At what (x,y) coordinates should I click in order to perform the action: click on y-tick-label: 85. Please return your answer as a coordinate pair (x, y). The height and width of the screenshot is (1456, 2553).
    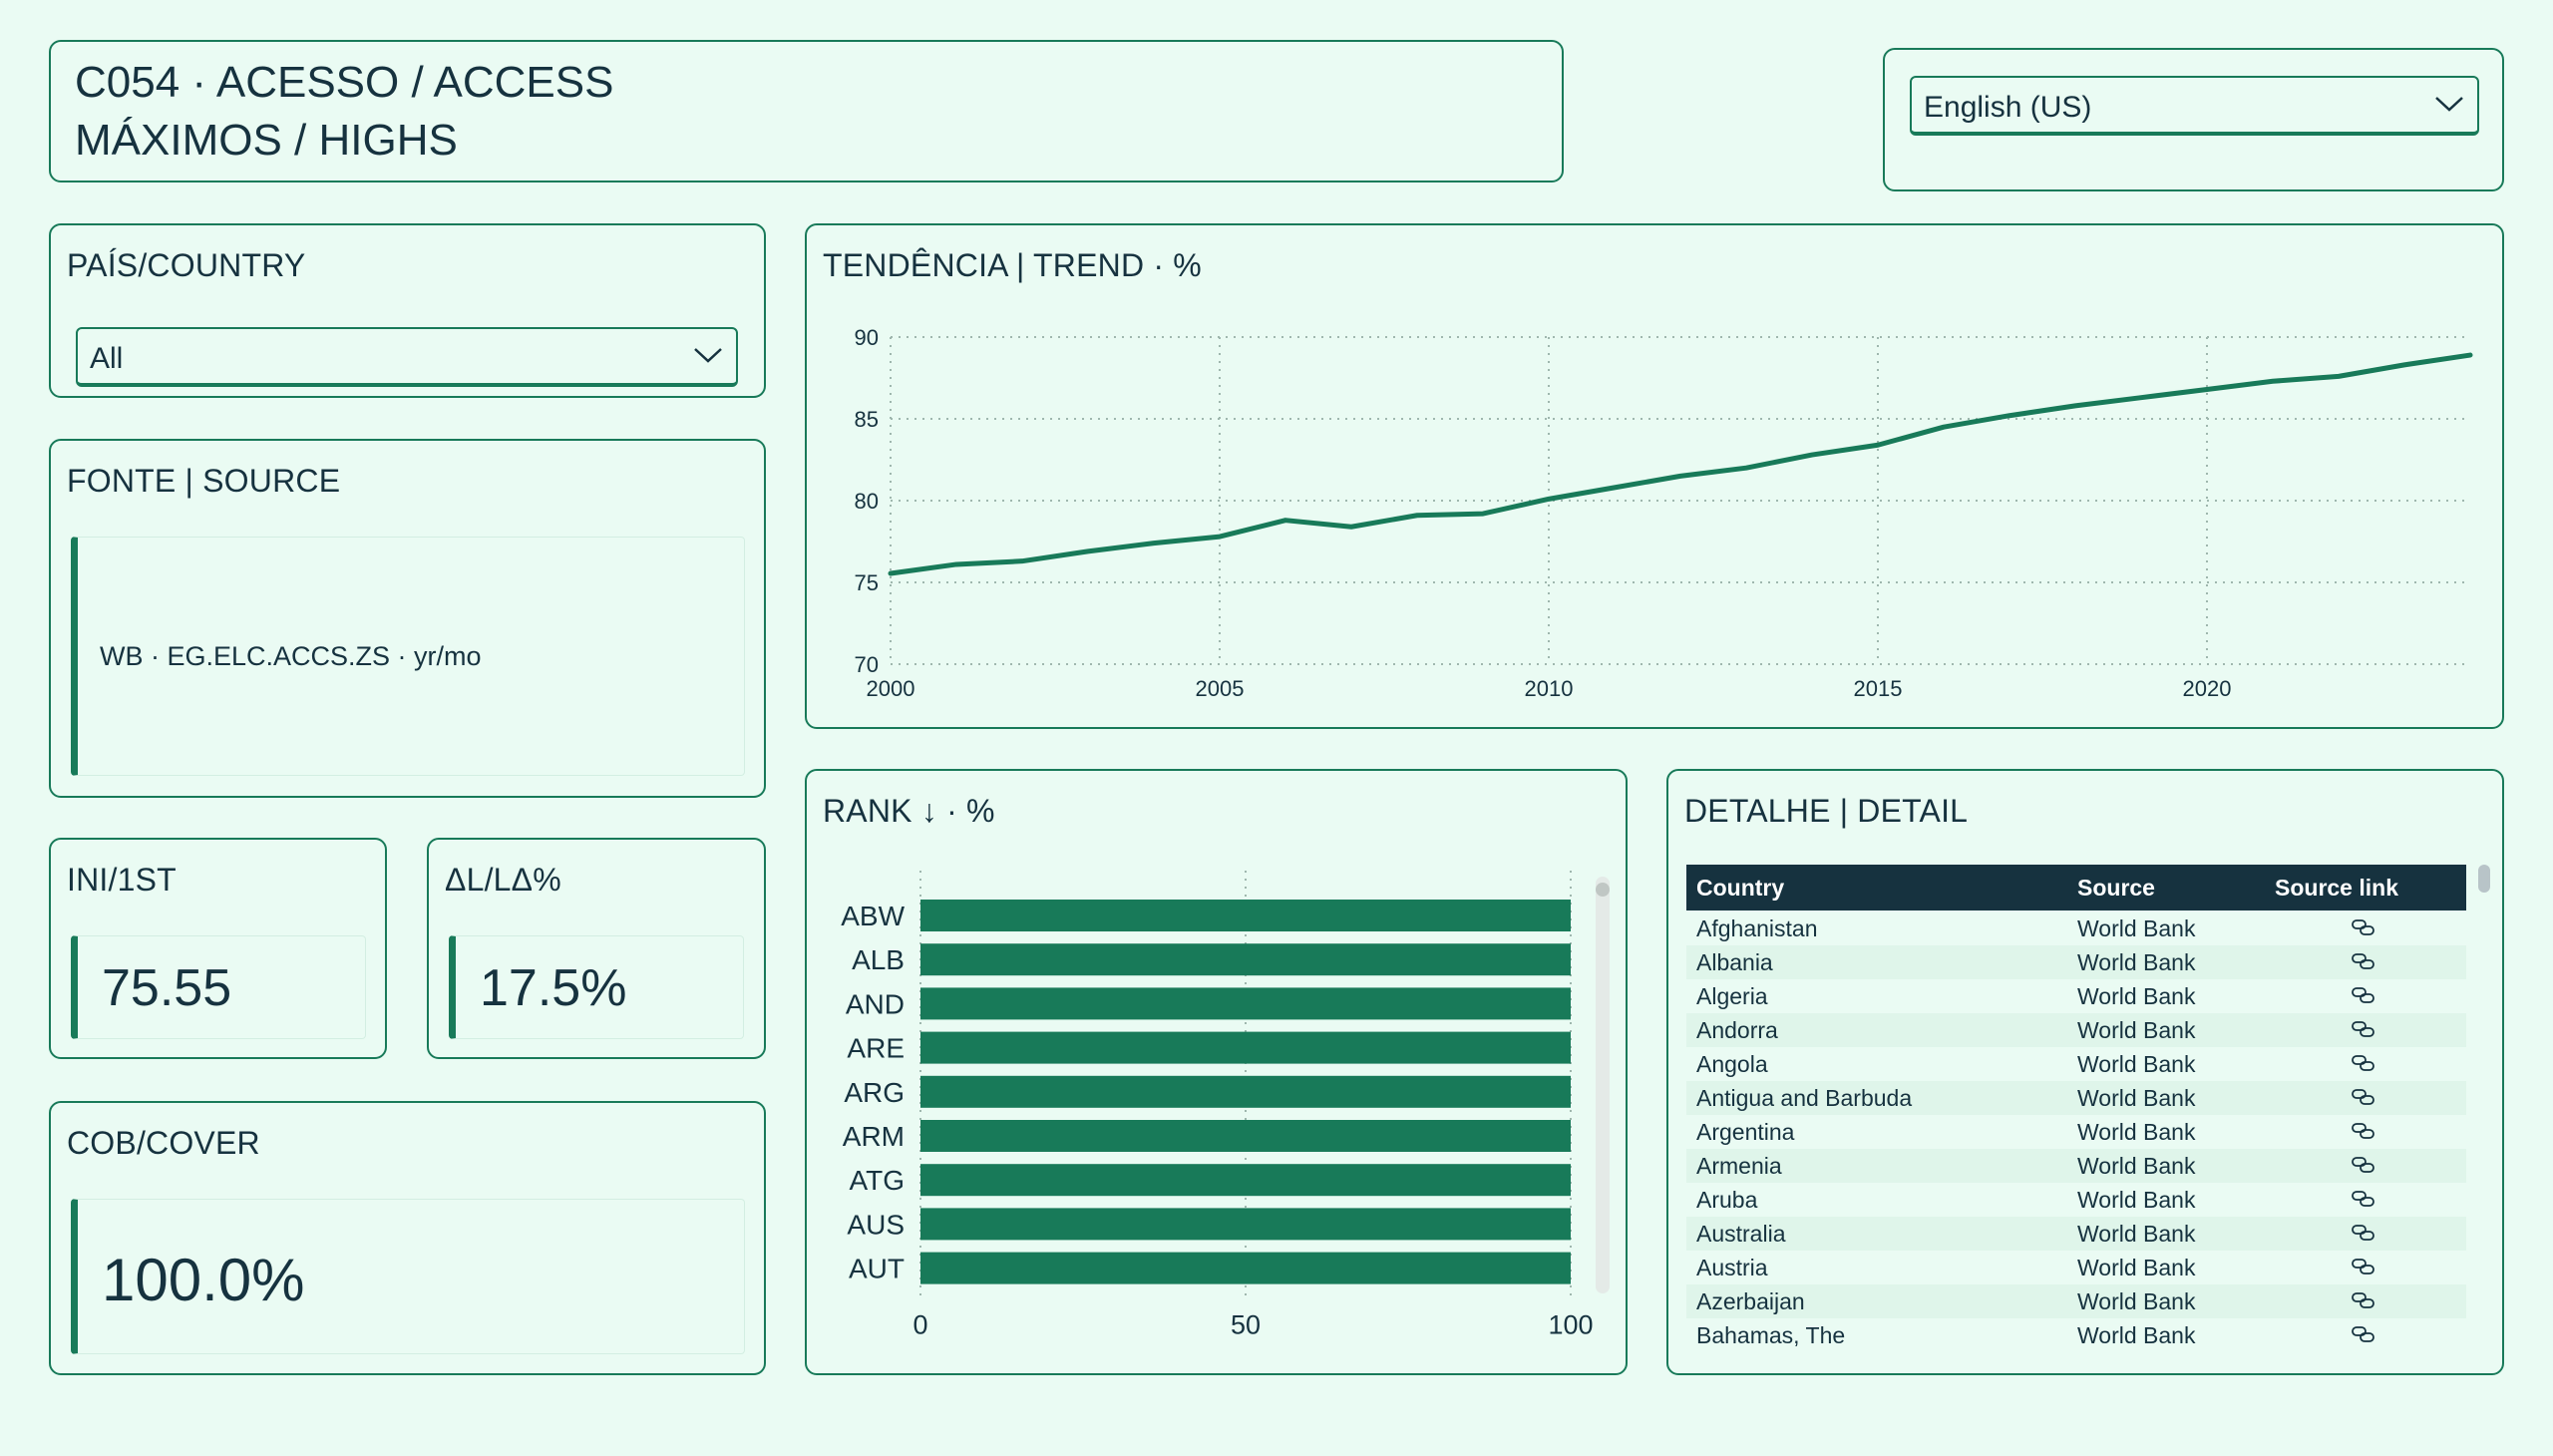
    Looking at the image, I should click on (867, 419).